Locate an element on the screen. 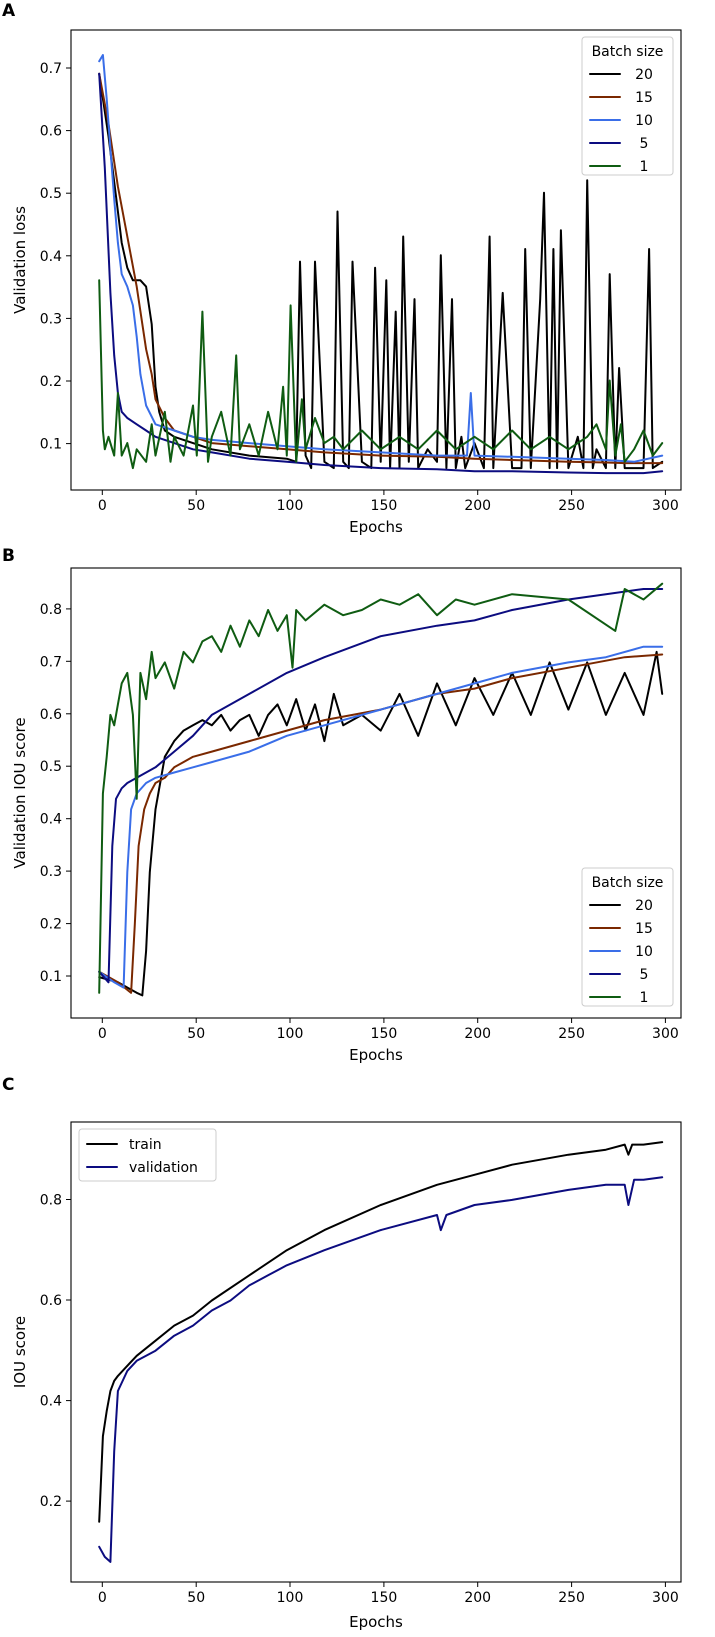  panel-b-legend-label-20: 20 is located at coordinates (644, 906).